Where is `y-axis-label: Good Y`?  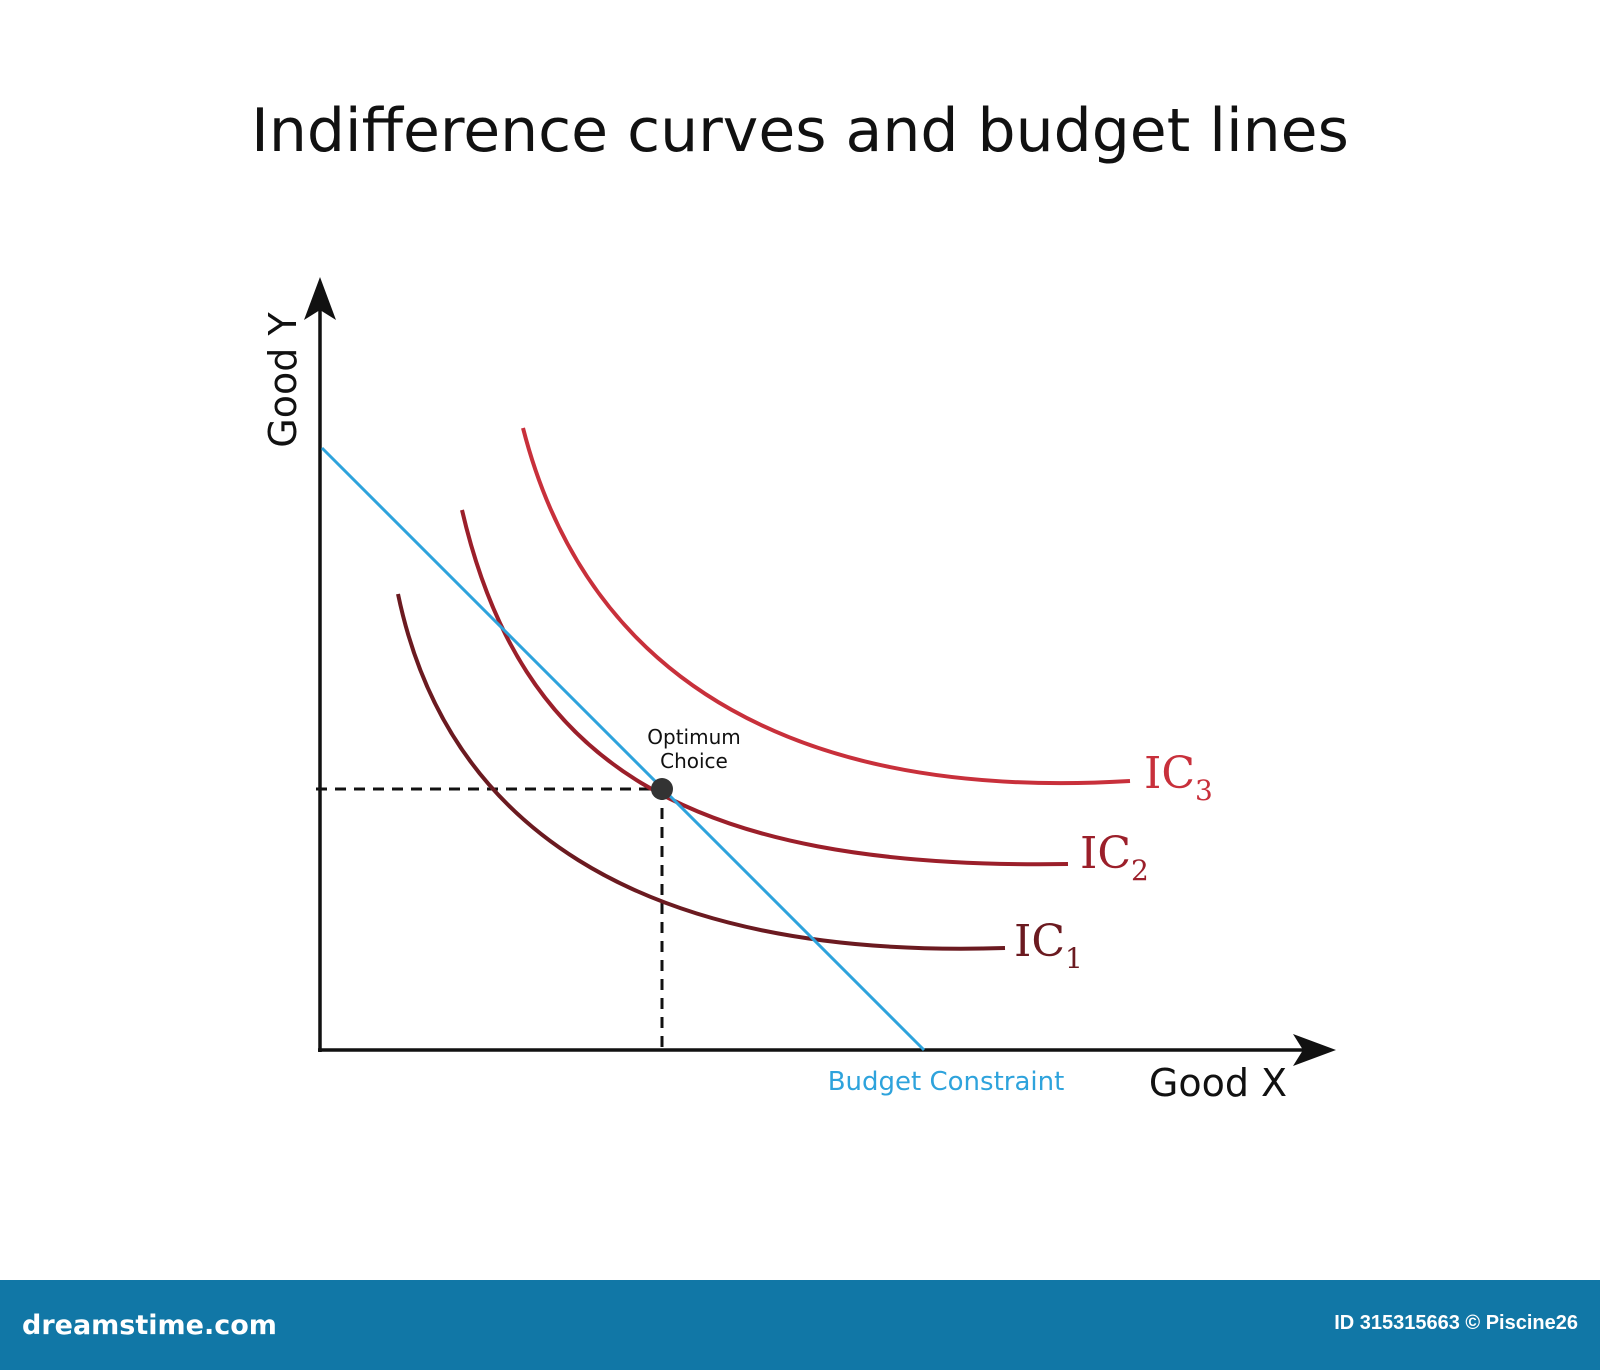 y-axis-label: Good Y is located at coordinates (283, 380).